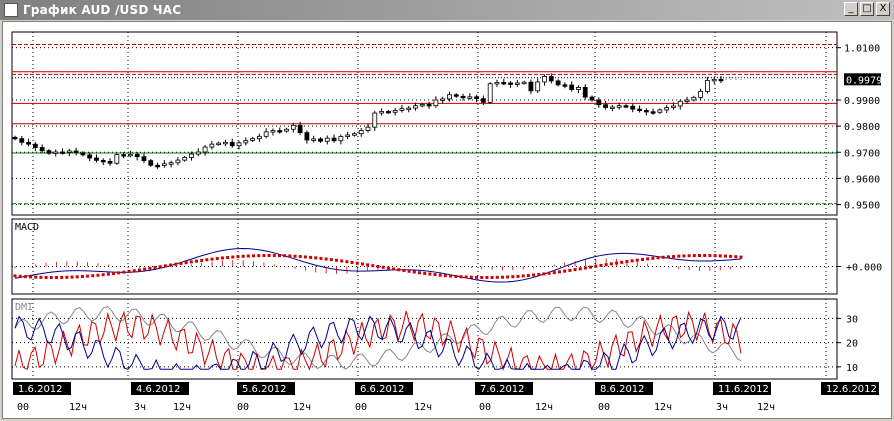 The width and height of the screenshot is (894, 421). What do you see at coordinates (864, 268) in the screenshot?
I see `macd-zero-label: +0.000` at bounding box center [864, 268].